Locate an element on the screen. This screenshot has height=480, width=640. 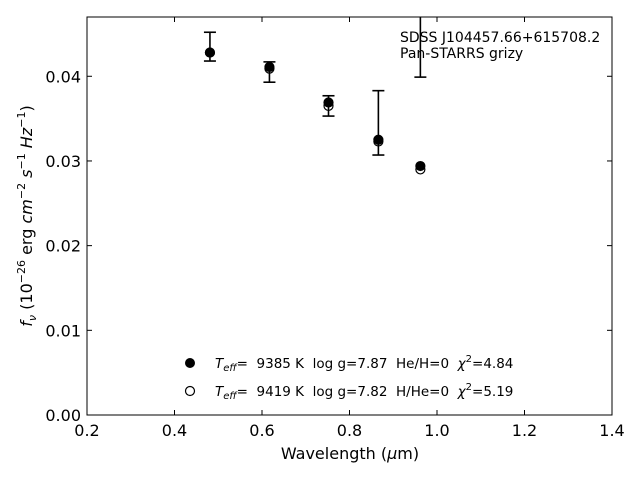
x-tick-label: 0.6 is located at coordinates (261, 430).